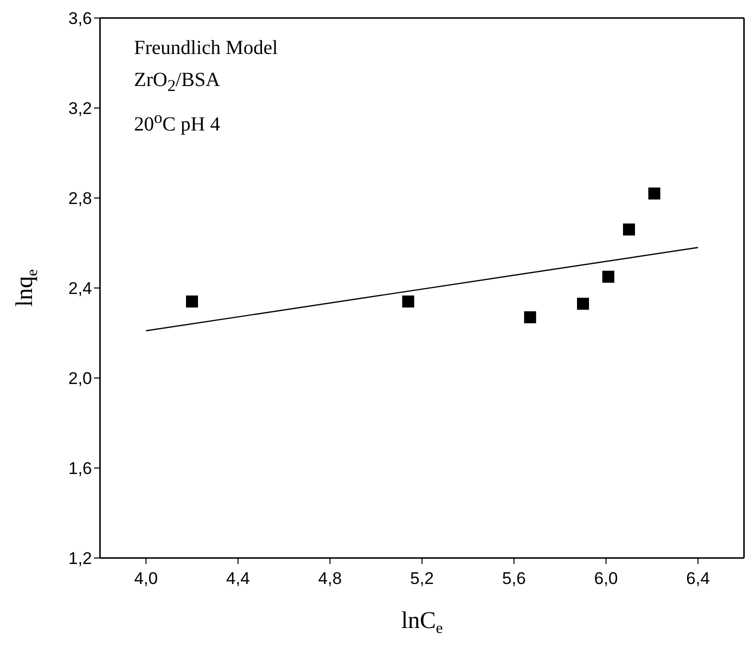 This screenshot has height=664, width=748. What do you see at coordinates (422, 622) in the screenshot?
I see `x-axis-title: lnC$_{e}$` at bounding box center [422, 622].